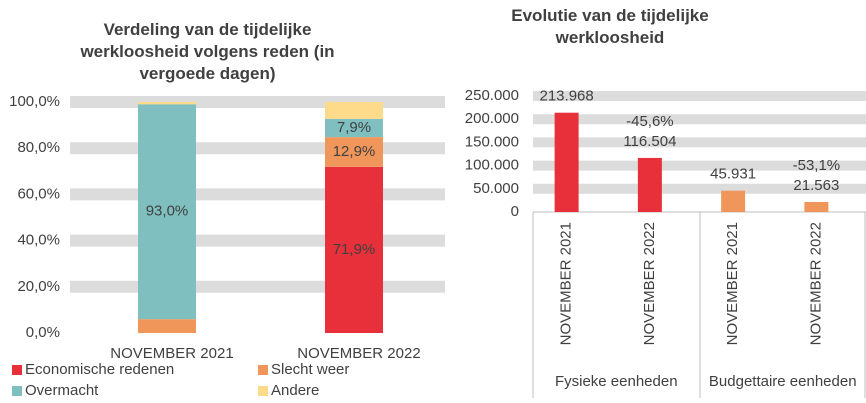 The width and height of the screenshot is (866, 403). I want to click on y-tick-label: 20,0%, so click(38, 286).